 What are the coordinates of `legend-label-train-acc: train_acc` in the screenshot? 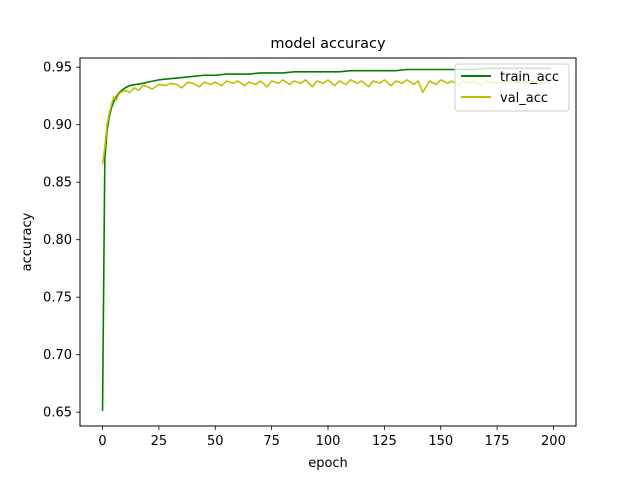 It's located at (529, 77).